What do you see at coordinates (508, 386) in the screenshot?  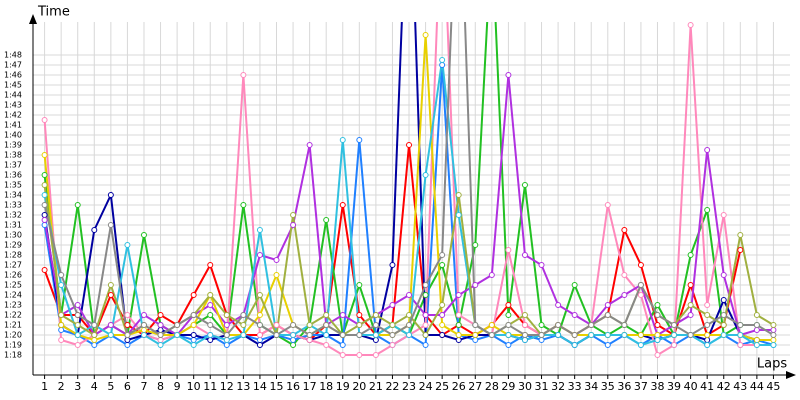 I see `x-tick-label: 29` at bounding box center [508, 386].